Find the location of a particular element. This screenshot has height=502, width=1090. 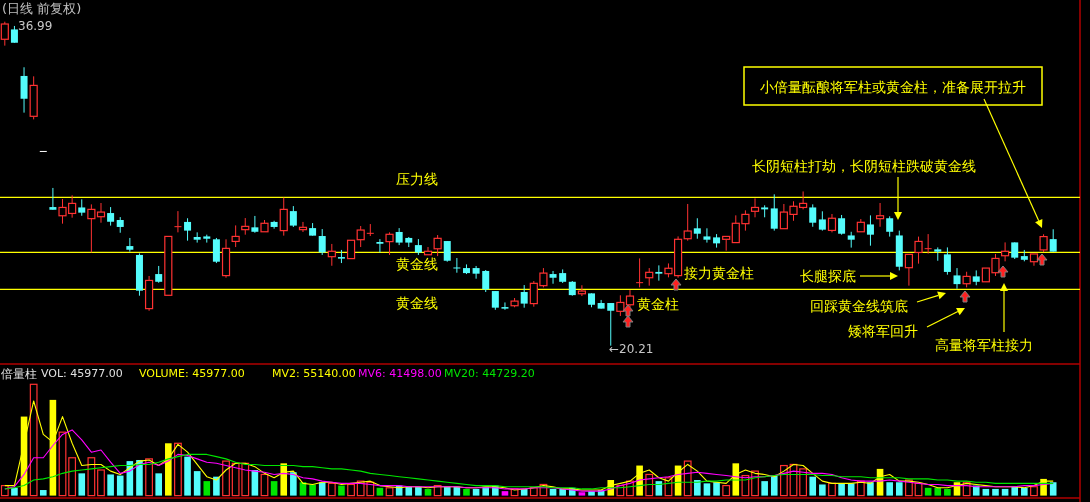

annotation: 36.99 is located at coordinates (35, 26).